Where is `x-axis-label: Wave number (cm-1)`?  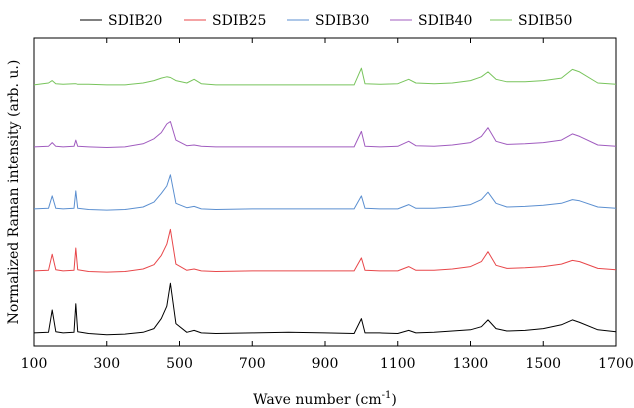
x-axis-label: Wave number (cm-1) is located at coordinates (325, 399).